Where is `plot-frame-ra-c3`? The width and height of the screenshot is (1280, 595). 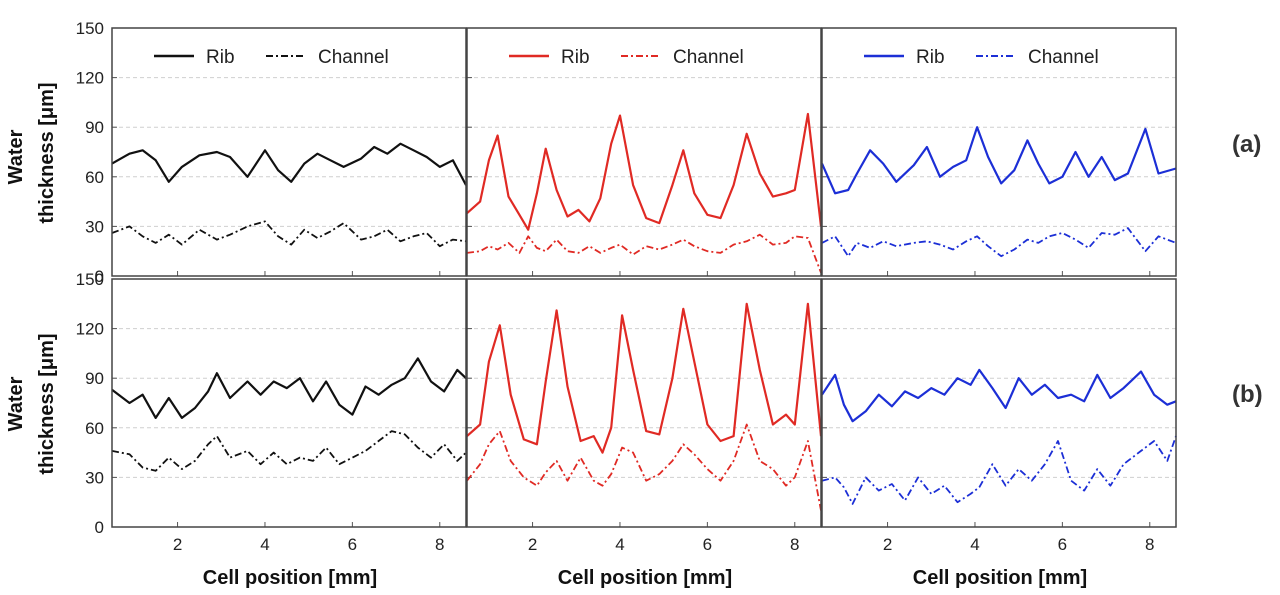 plot-frame-ra-c3 is located at coordinates (999, 152).